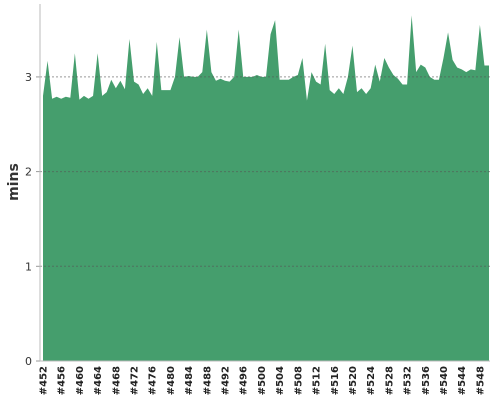 The image size is (500, 400). What do you see at coordinates (353, 380) in the screenshot?
I see `x-tick-label: #520` at bounding box center [353, 380].